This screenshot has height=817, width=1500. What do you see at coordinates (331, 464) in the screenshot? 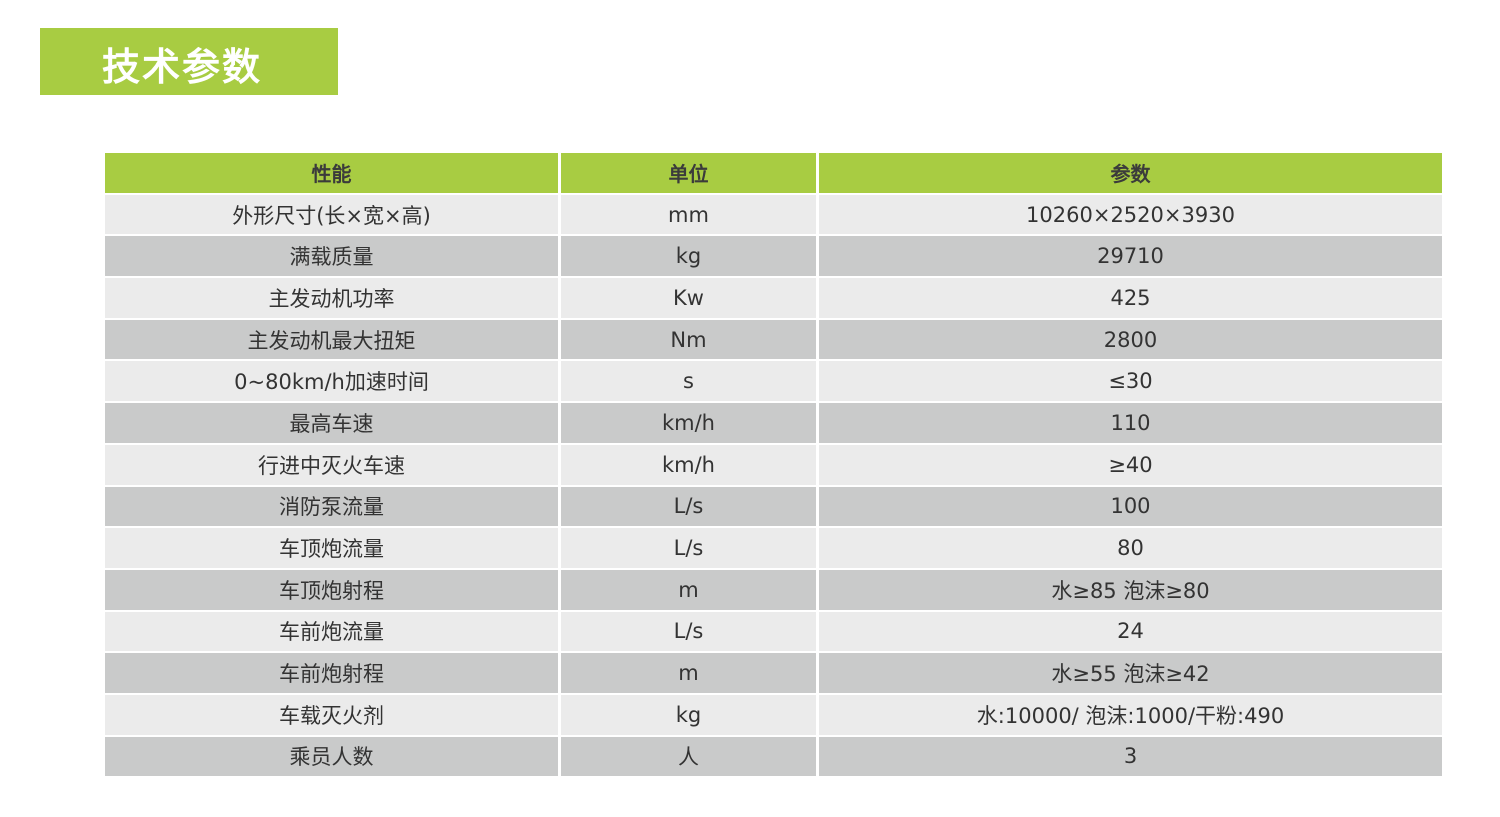
I see `performance-cell: 行进中灭火车速` at bounding box center [331, 464].